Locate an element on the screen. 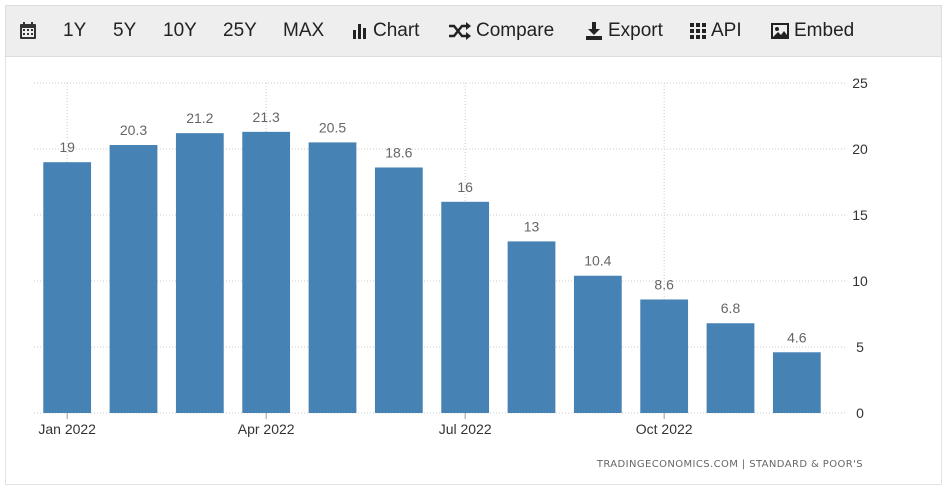  toolbar-api-button: API is located at coordinates (715, 31).